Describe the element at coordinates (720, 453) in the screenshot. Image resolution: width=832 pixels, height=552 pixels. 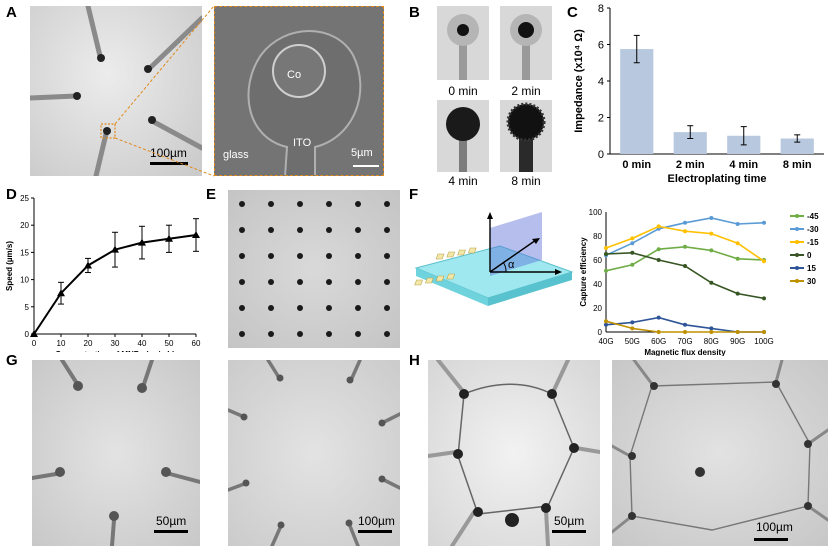
I see `panel-h-photo-right: 100µm` at that location.